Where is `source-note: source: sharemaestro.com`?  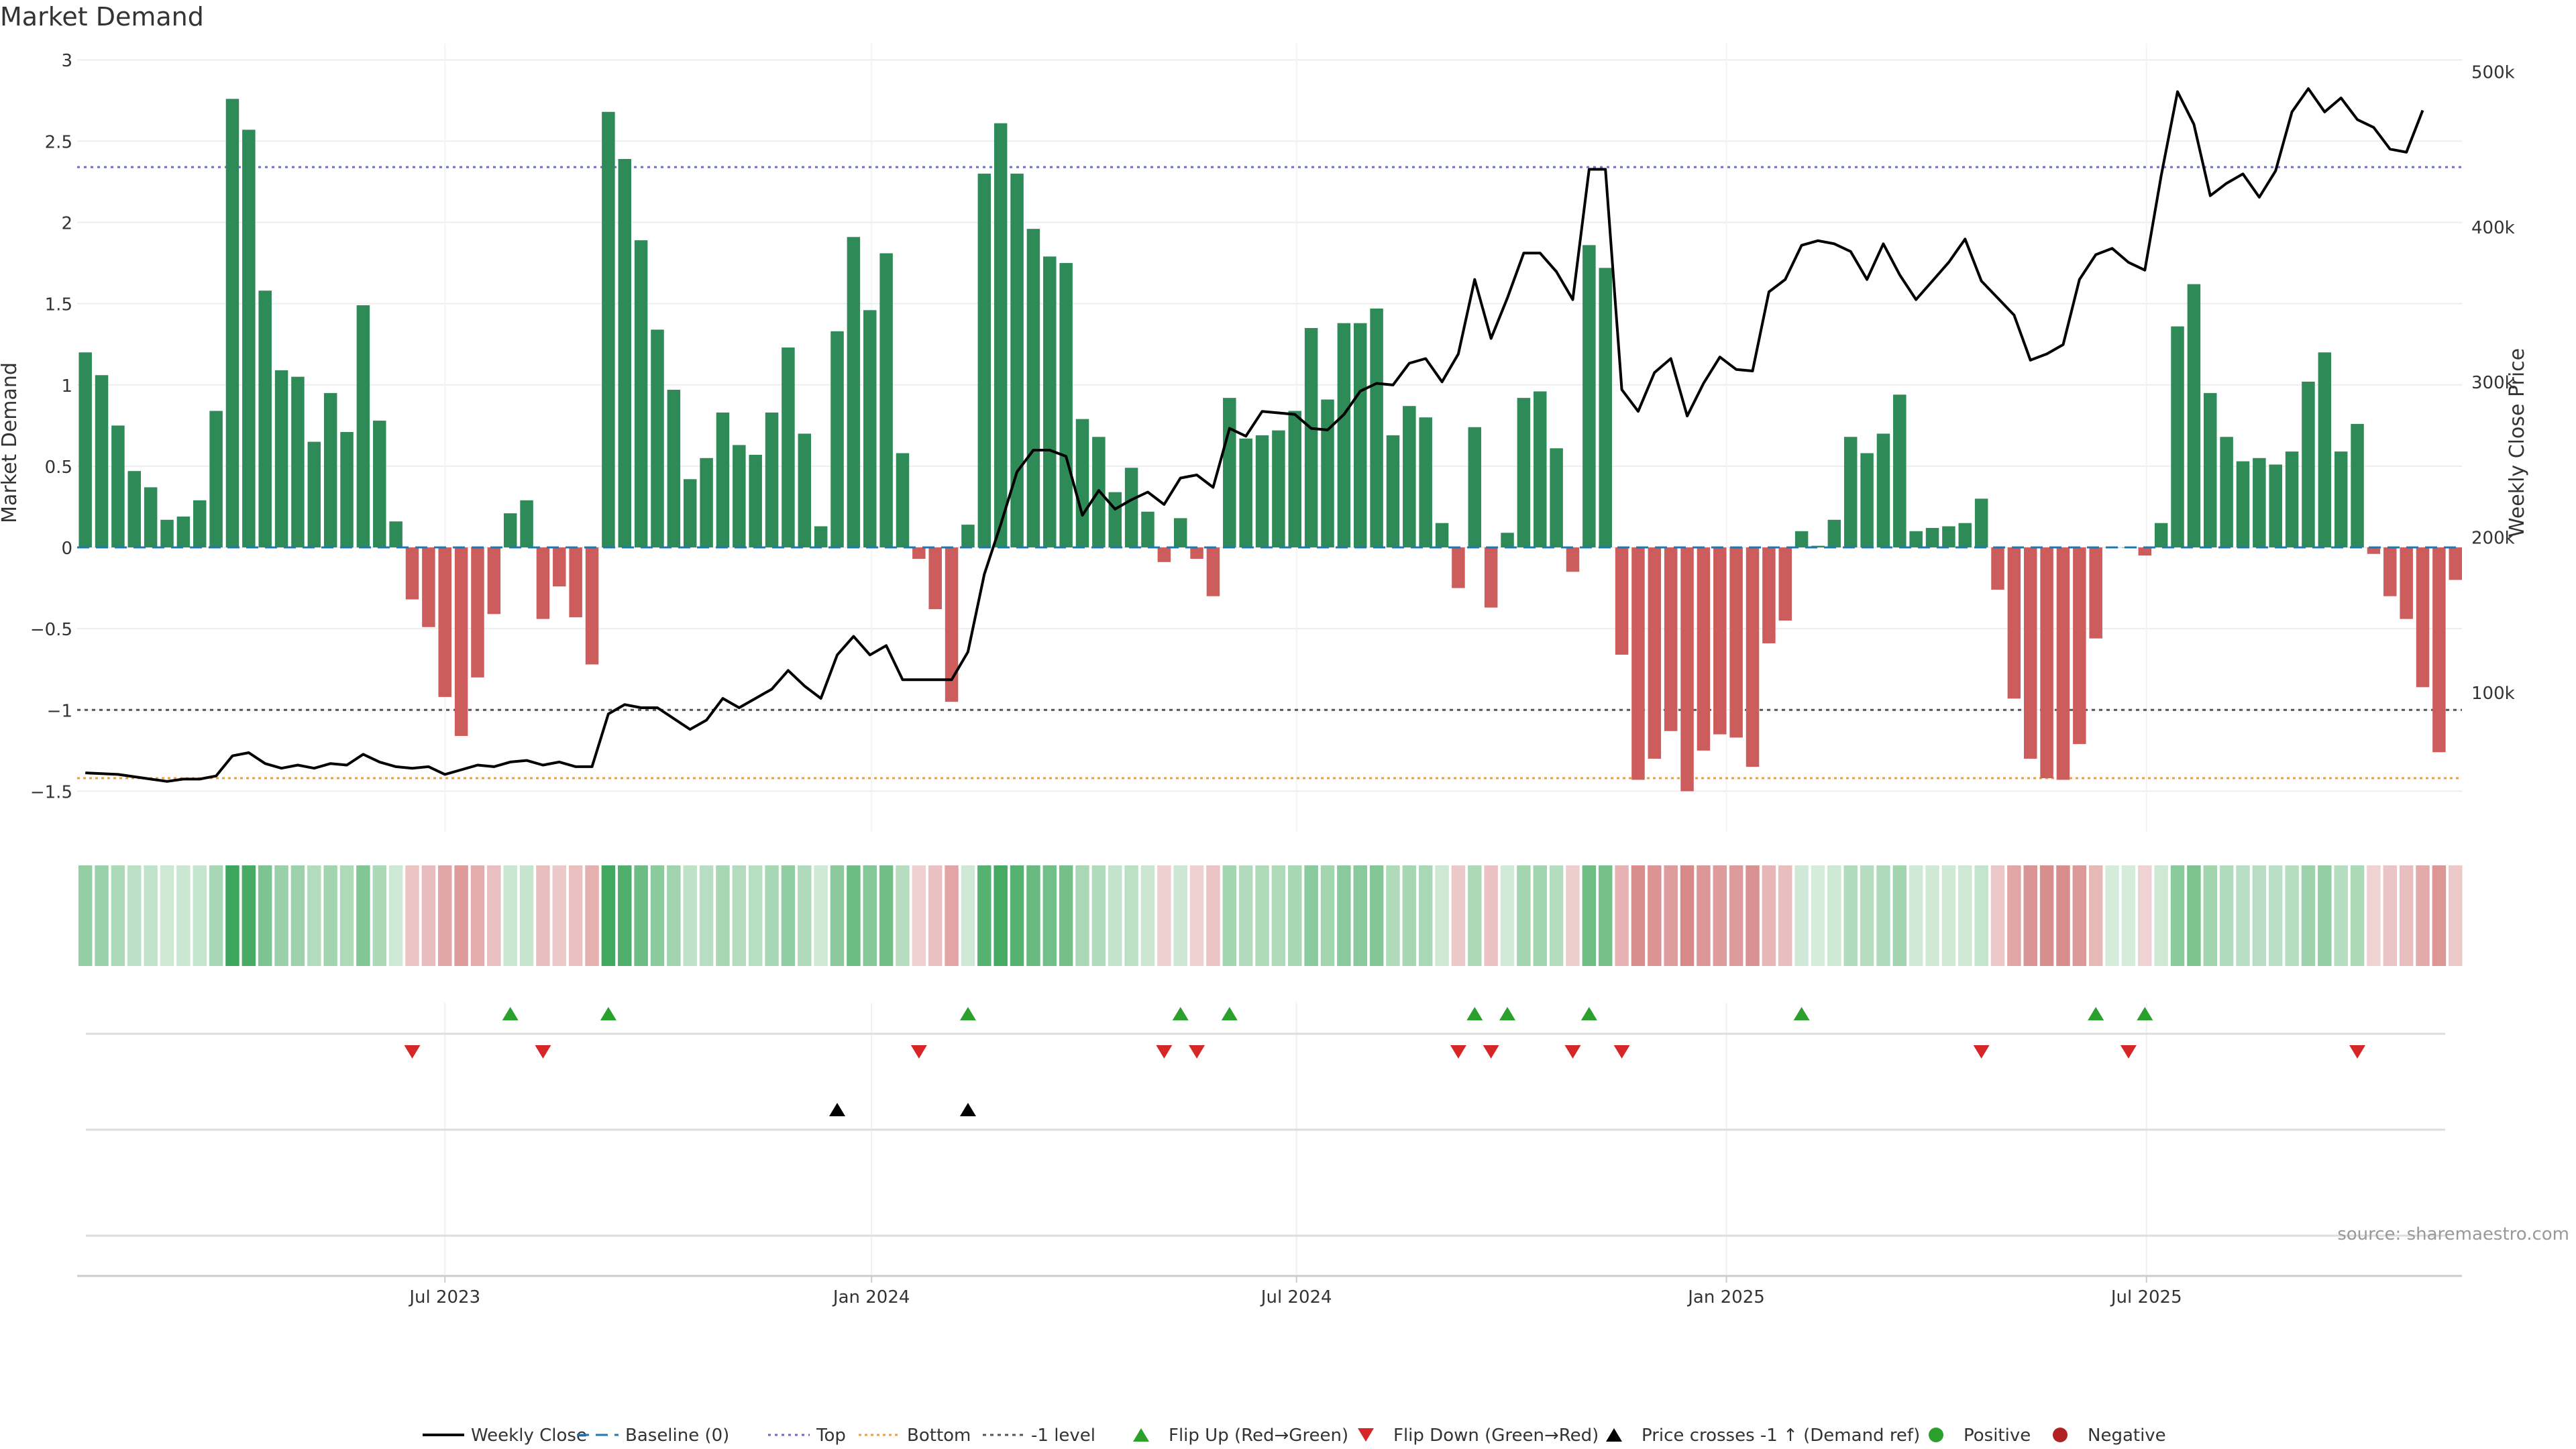 source-note: source: sharemaestro.com is located at coordinates (2453, 1234).